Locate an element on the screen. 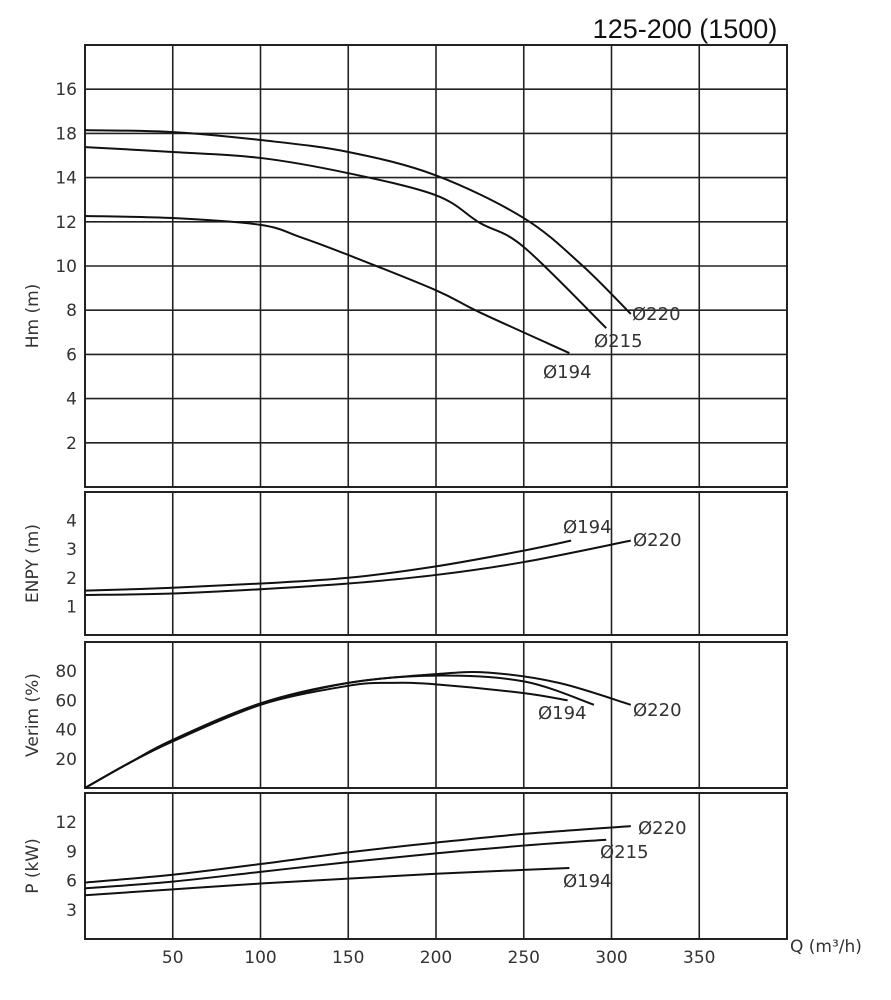  y-tick-label: 18 is located at coordinates (66, 134).